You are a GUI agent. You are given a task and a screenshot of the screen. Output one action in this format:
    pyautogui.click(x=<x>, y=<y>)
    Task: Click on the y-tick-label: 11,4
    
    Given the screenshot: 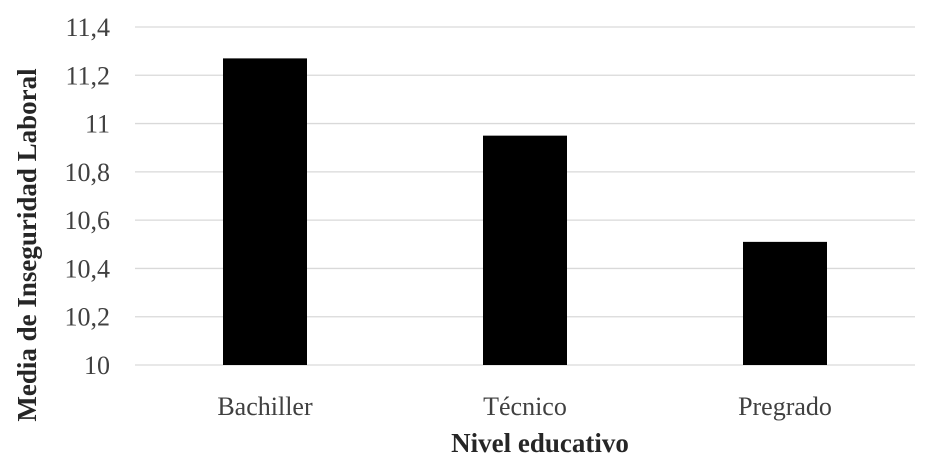 What is the action you would take?
    pyautogui.click(x=87, y=27)
    